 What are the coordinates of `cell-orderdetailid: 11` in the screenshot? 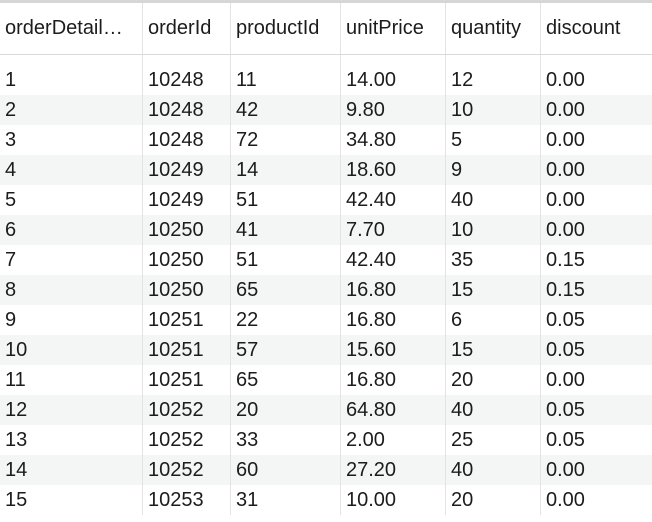 It's located at (71, 380).